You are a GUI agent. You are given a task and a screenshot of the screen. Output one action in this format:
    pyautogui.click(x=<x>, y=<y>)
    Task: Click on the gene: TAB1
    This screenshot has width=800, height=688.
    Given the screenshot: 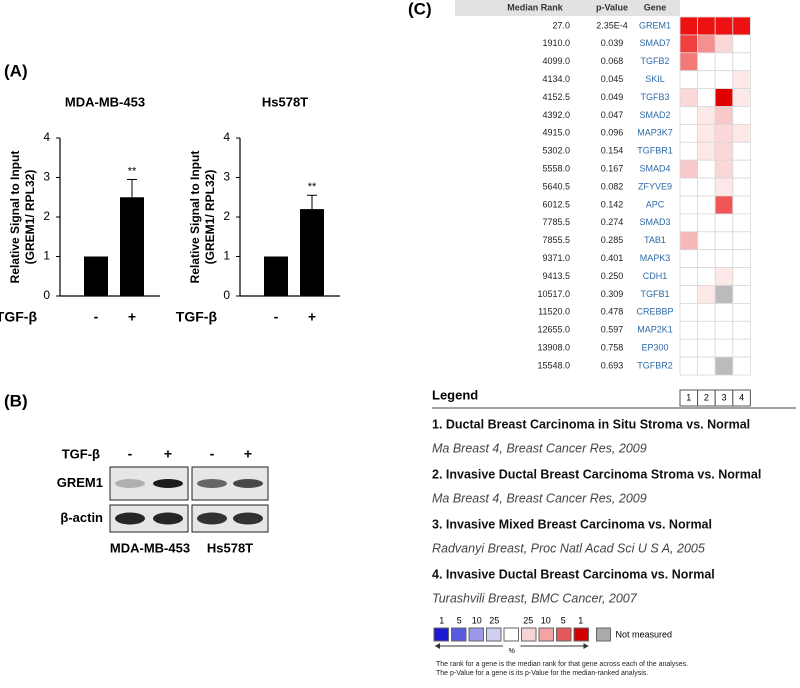 What is the action you would take?
    pyautogui.click(x=655, y=240)
    